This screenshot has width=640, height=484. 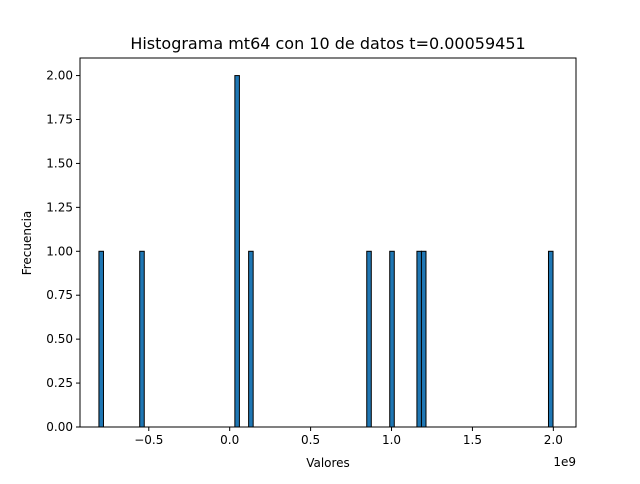 I want to click on y-tick-label: 0.50, so click(x=59, y=339).